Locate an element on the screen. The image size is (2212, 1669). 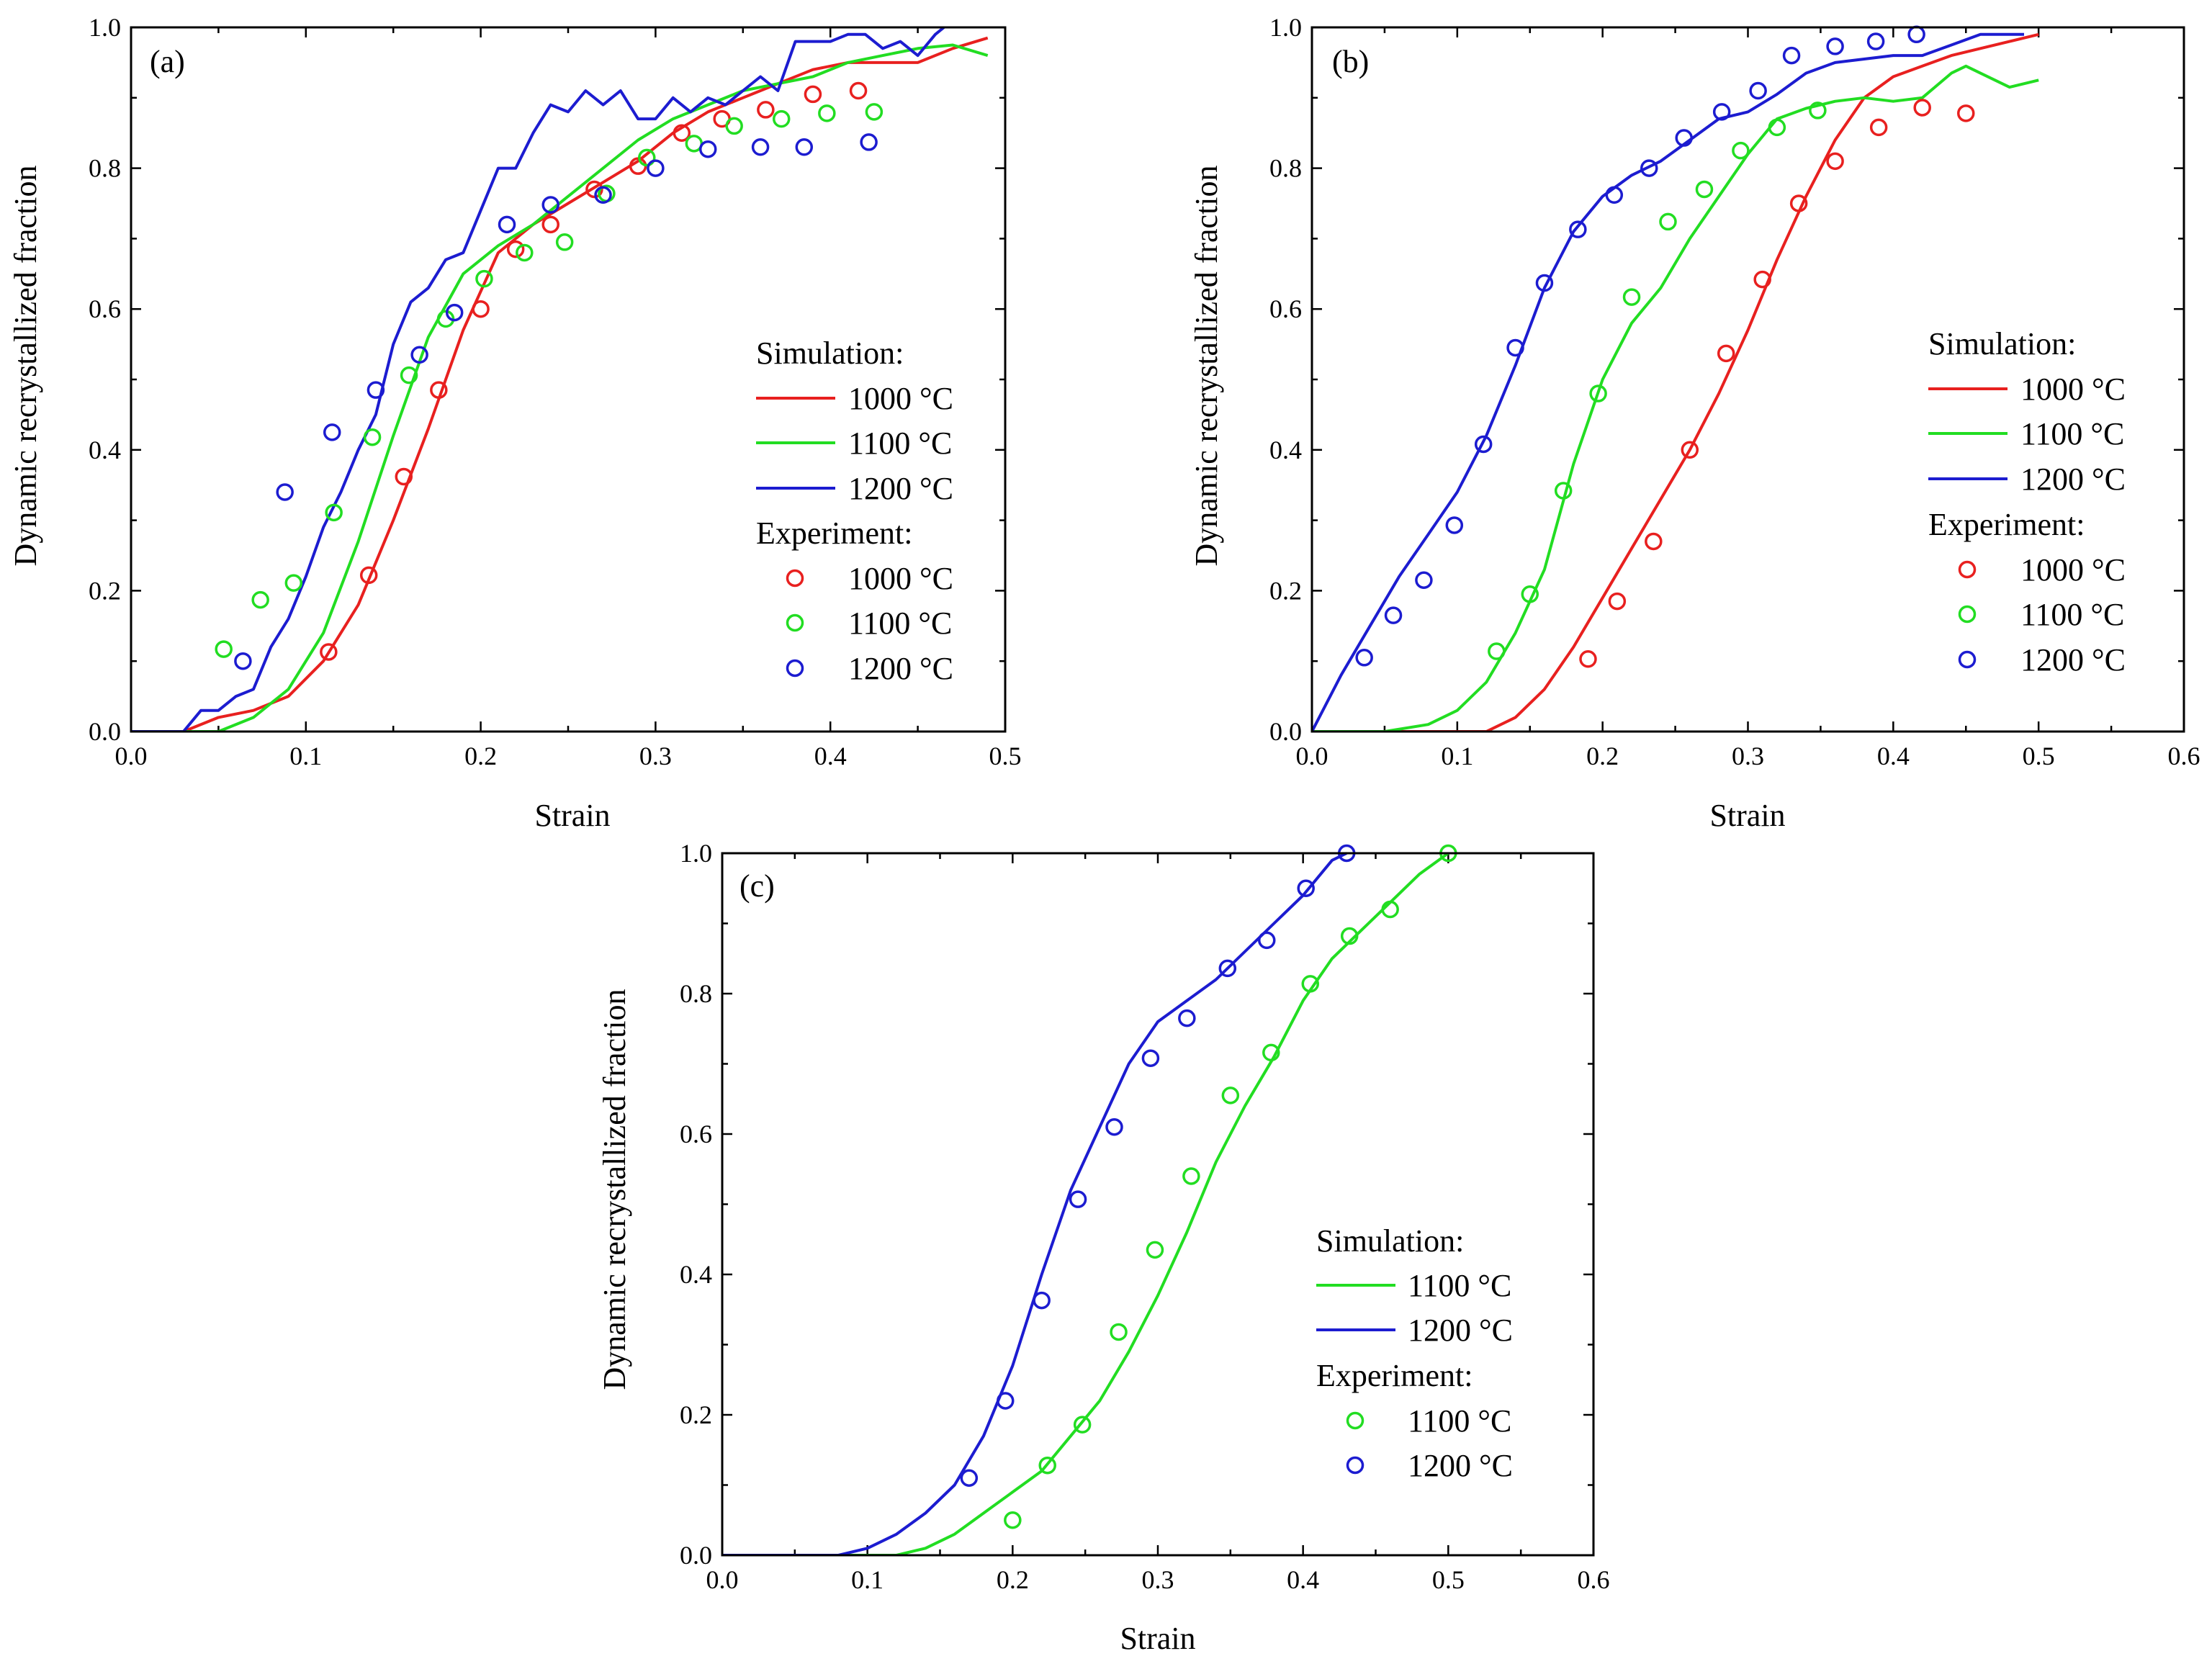
x-tick-label: 0.4 is located at coordinates (830, 756).